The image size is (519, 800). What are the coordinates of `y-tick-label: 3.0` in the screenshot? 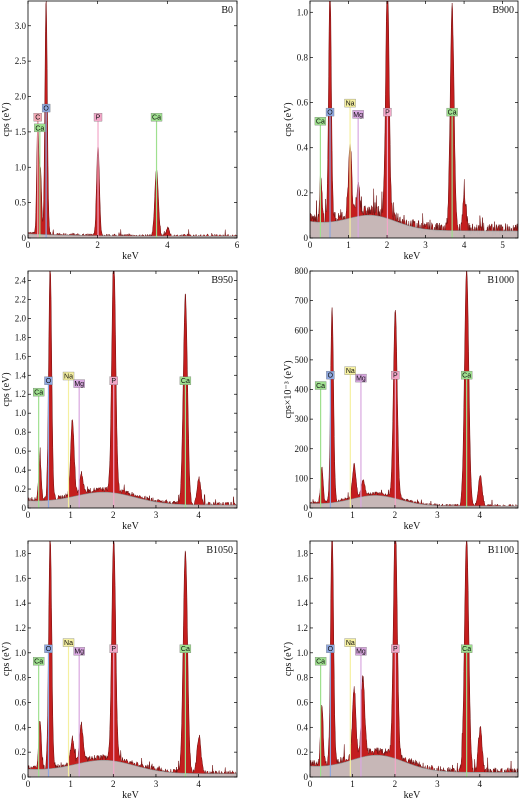 It's located at (21, 26).